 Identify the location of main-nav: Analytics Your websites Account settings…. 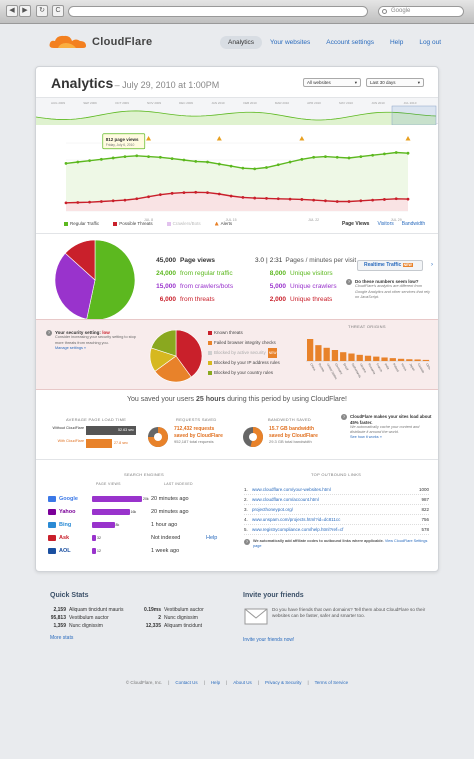
(334, 42).